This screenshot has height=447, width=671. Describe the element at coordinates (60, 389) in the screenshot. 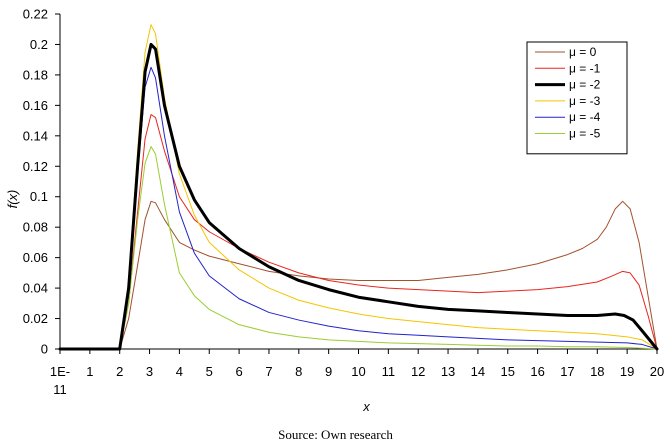

I see `x-tick-label-continuation: 11` at that location.